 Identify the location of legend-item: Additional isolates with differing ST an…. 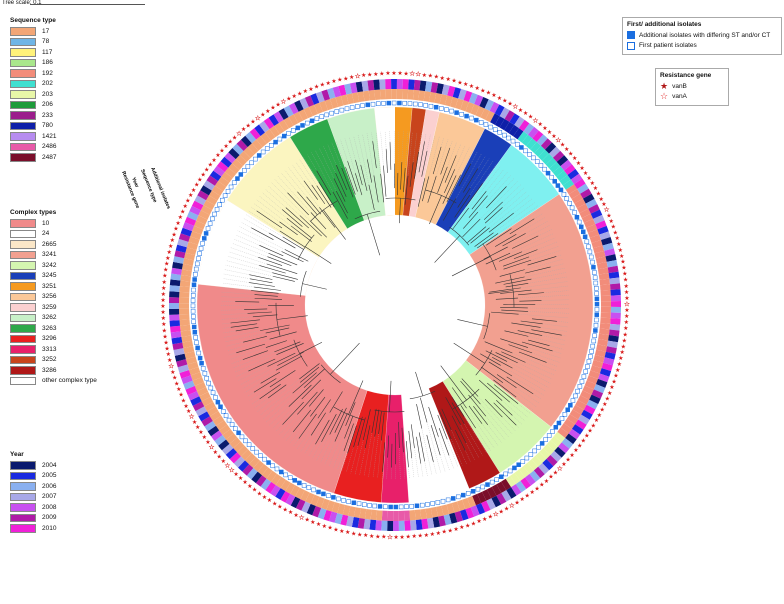
(702, 35).